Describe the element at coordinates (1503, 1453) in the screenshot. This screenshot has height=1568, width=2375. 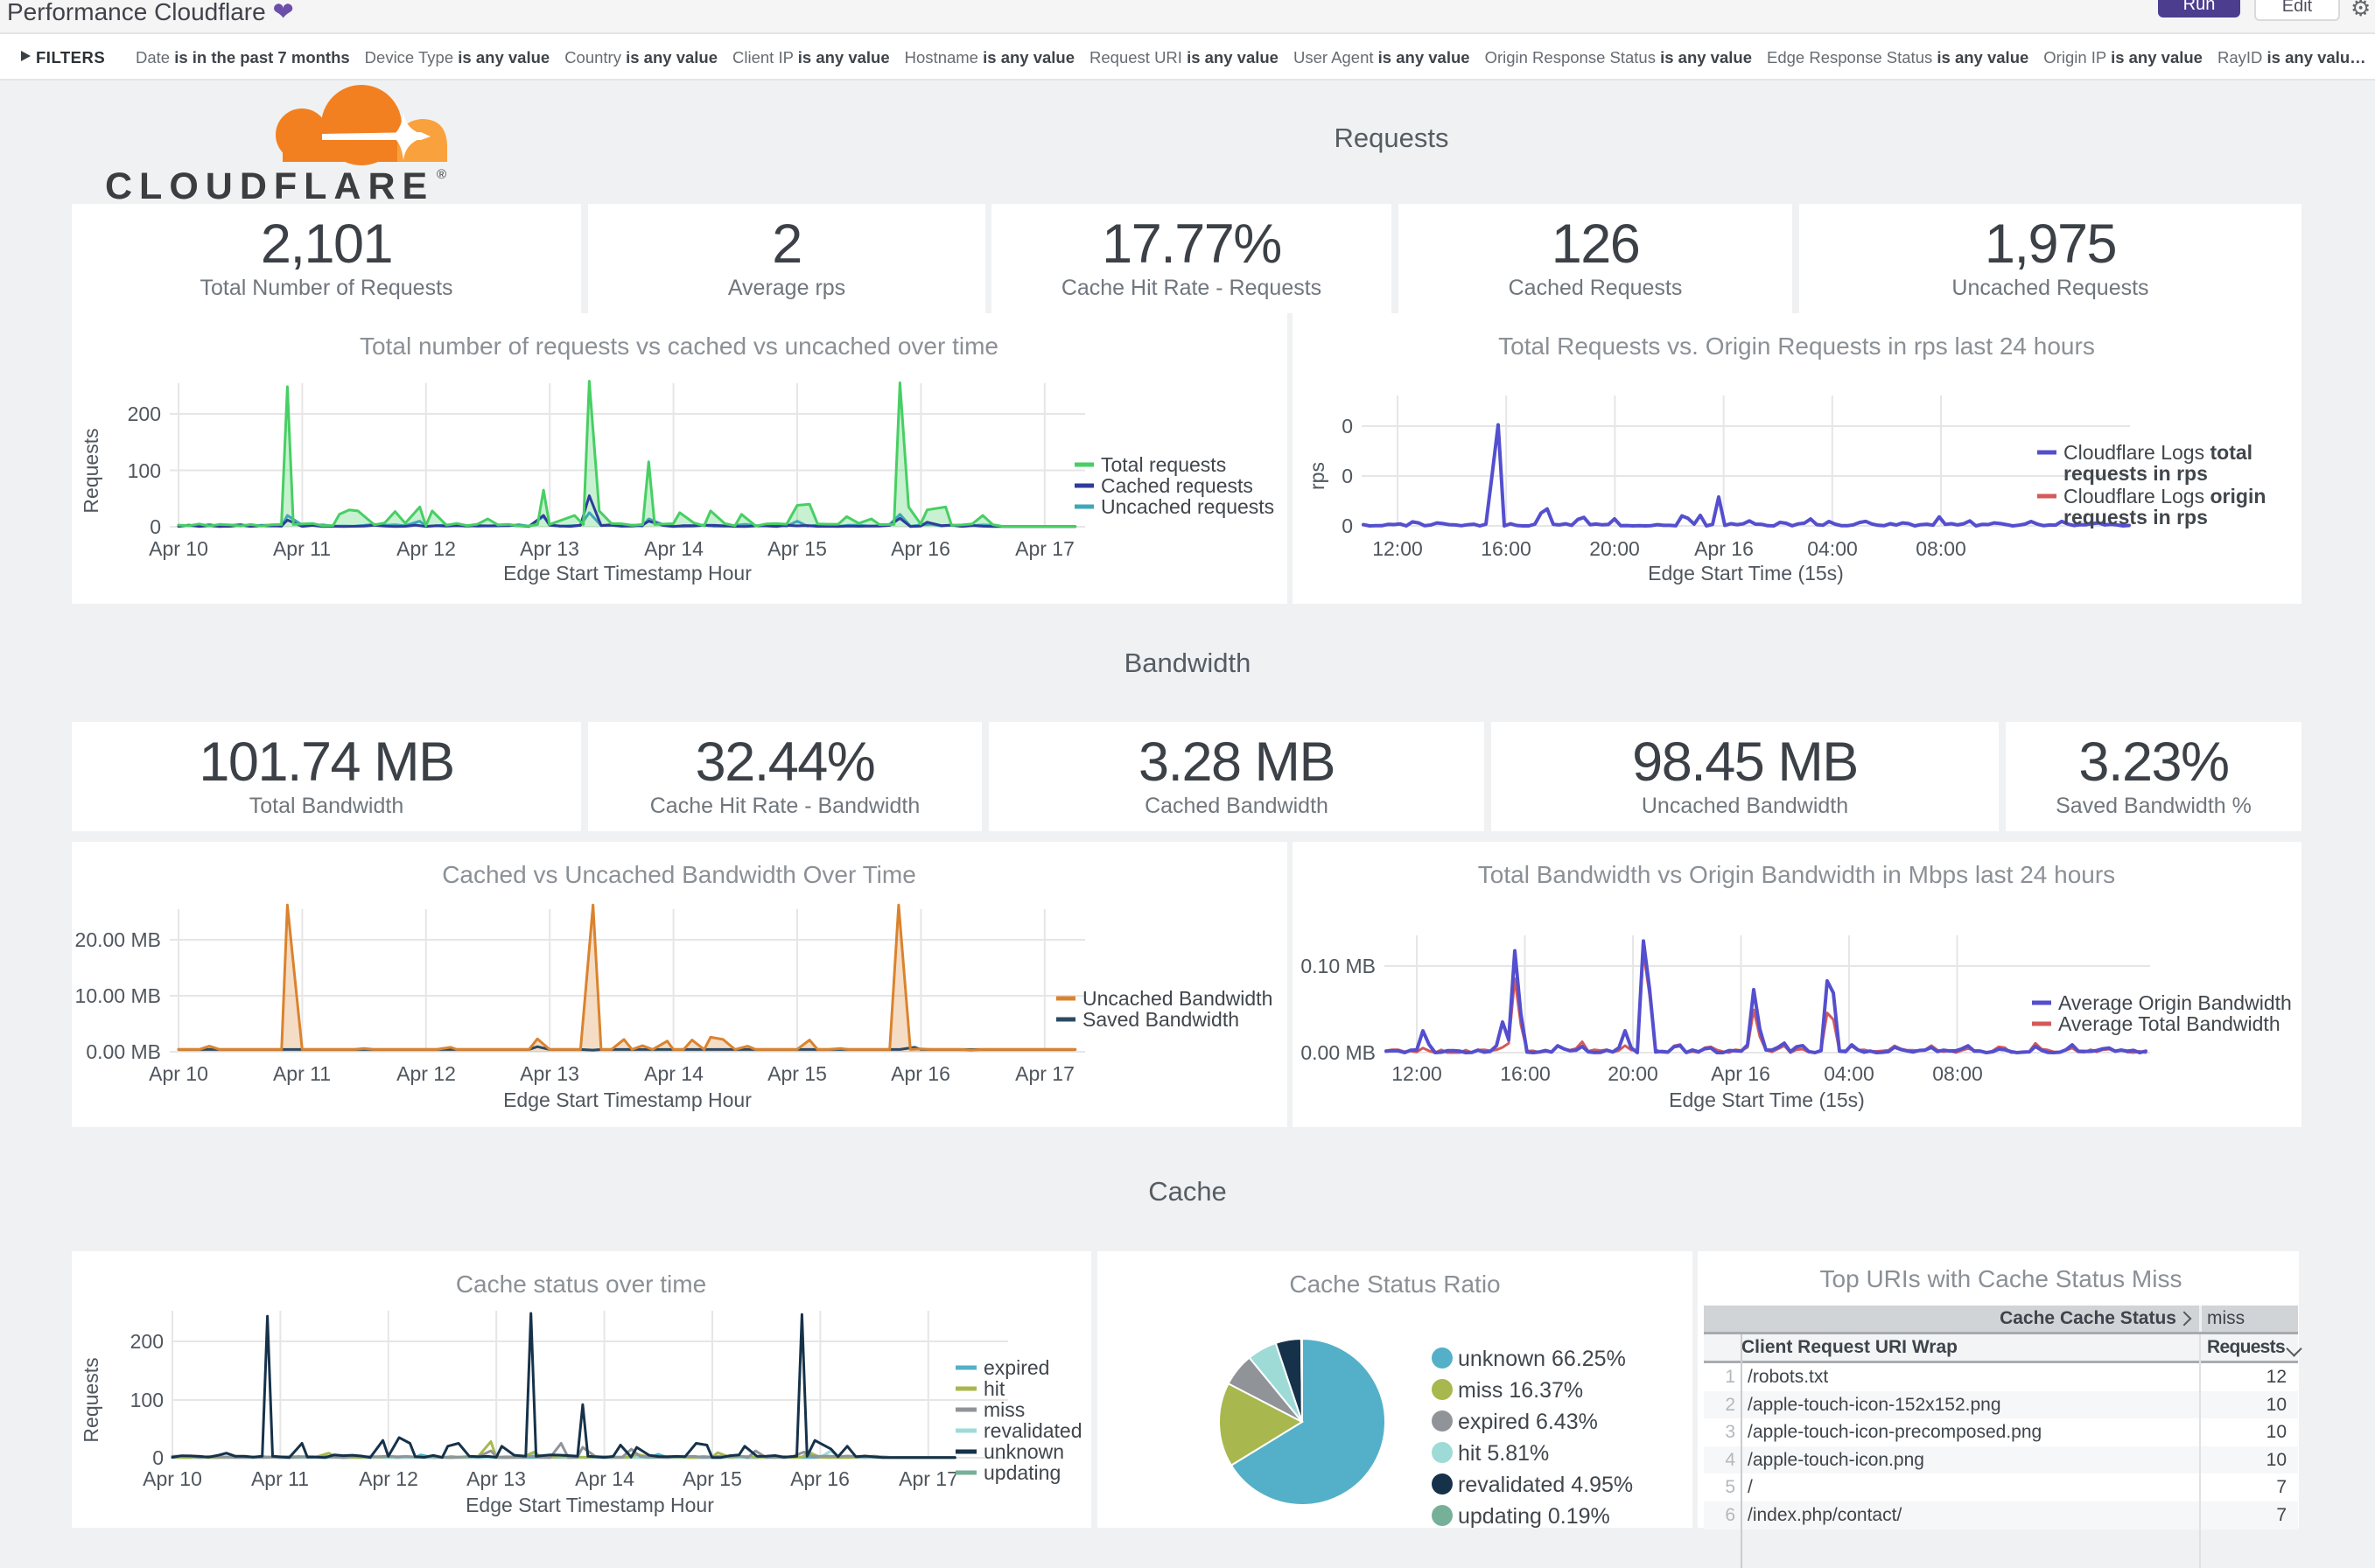
I see `svg-text: hit 5.81%` at that location.